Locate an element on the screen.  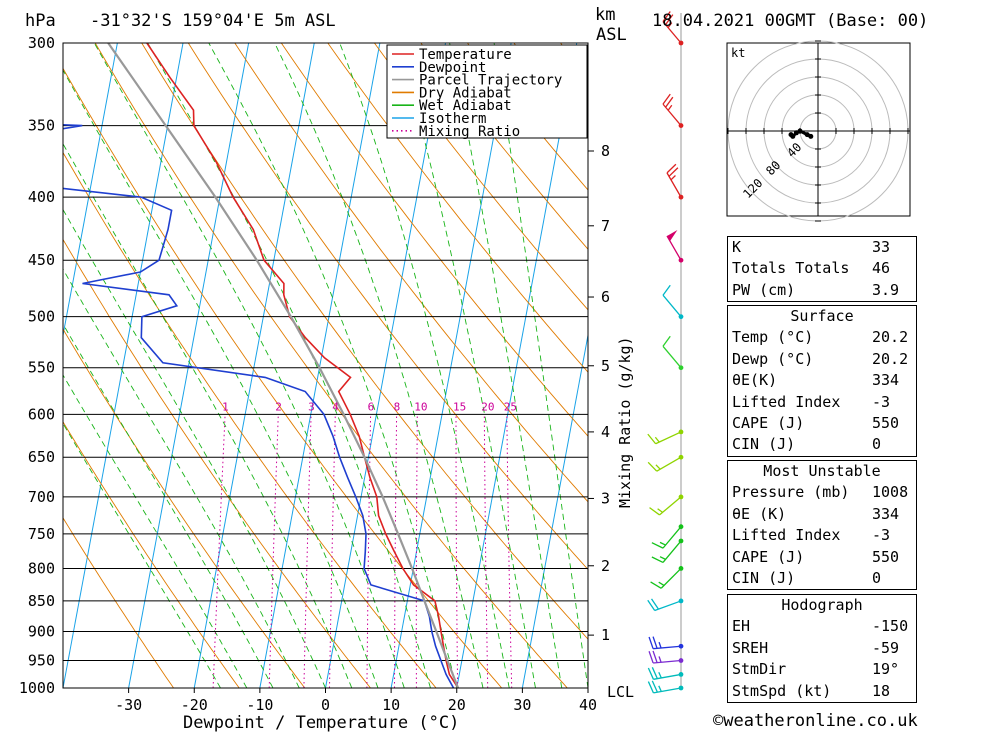
indices-section-label: Most Unstable is located at coordinates (822, 471).